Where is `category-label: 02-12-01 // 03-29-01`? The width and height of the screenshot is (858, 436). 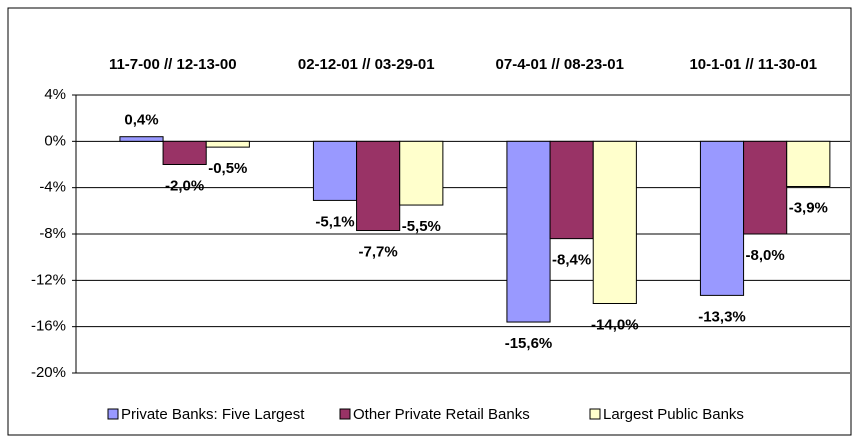
category-label: 02-12-01 // 03-29-01 is located at coordinates (366, 64).